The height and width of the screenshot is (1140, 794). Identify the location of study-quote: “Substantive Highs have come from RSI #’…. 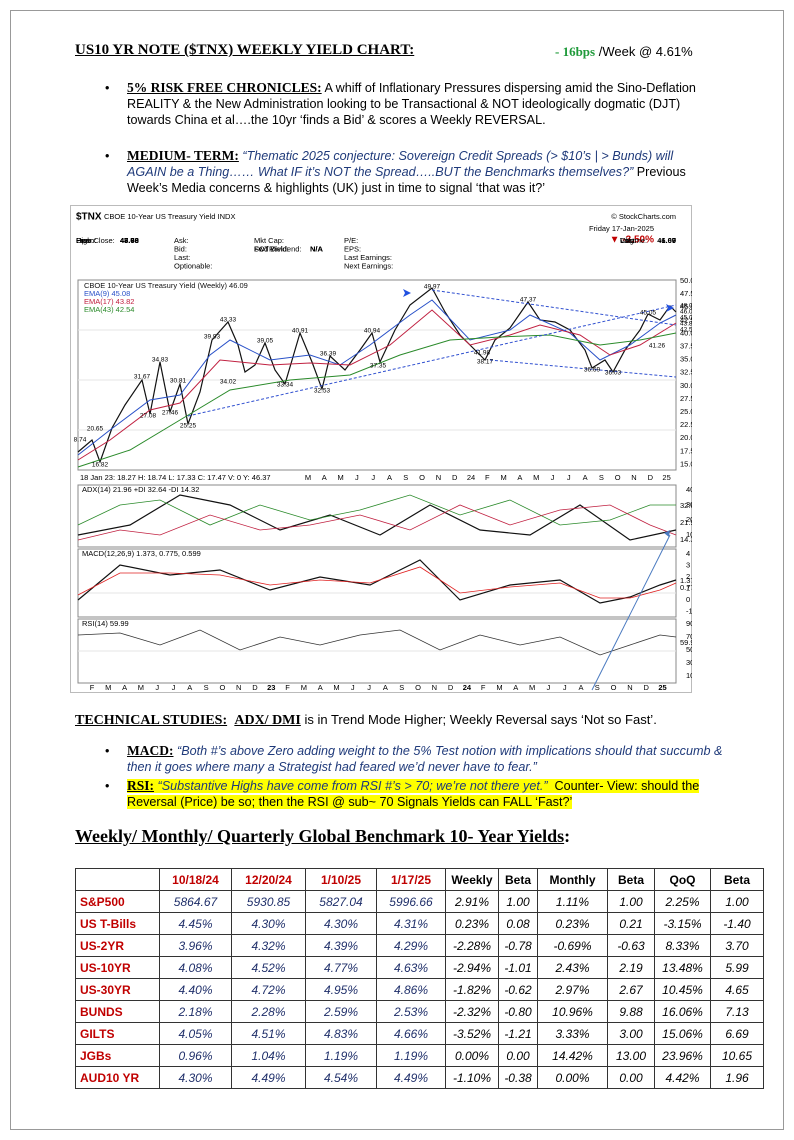
(352, 786).